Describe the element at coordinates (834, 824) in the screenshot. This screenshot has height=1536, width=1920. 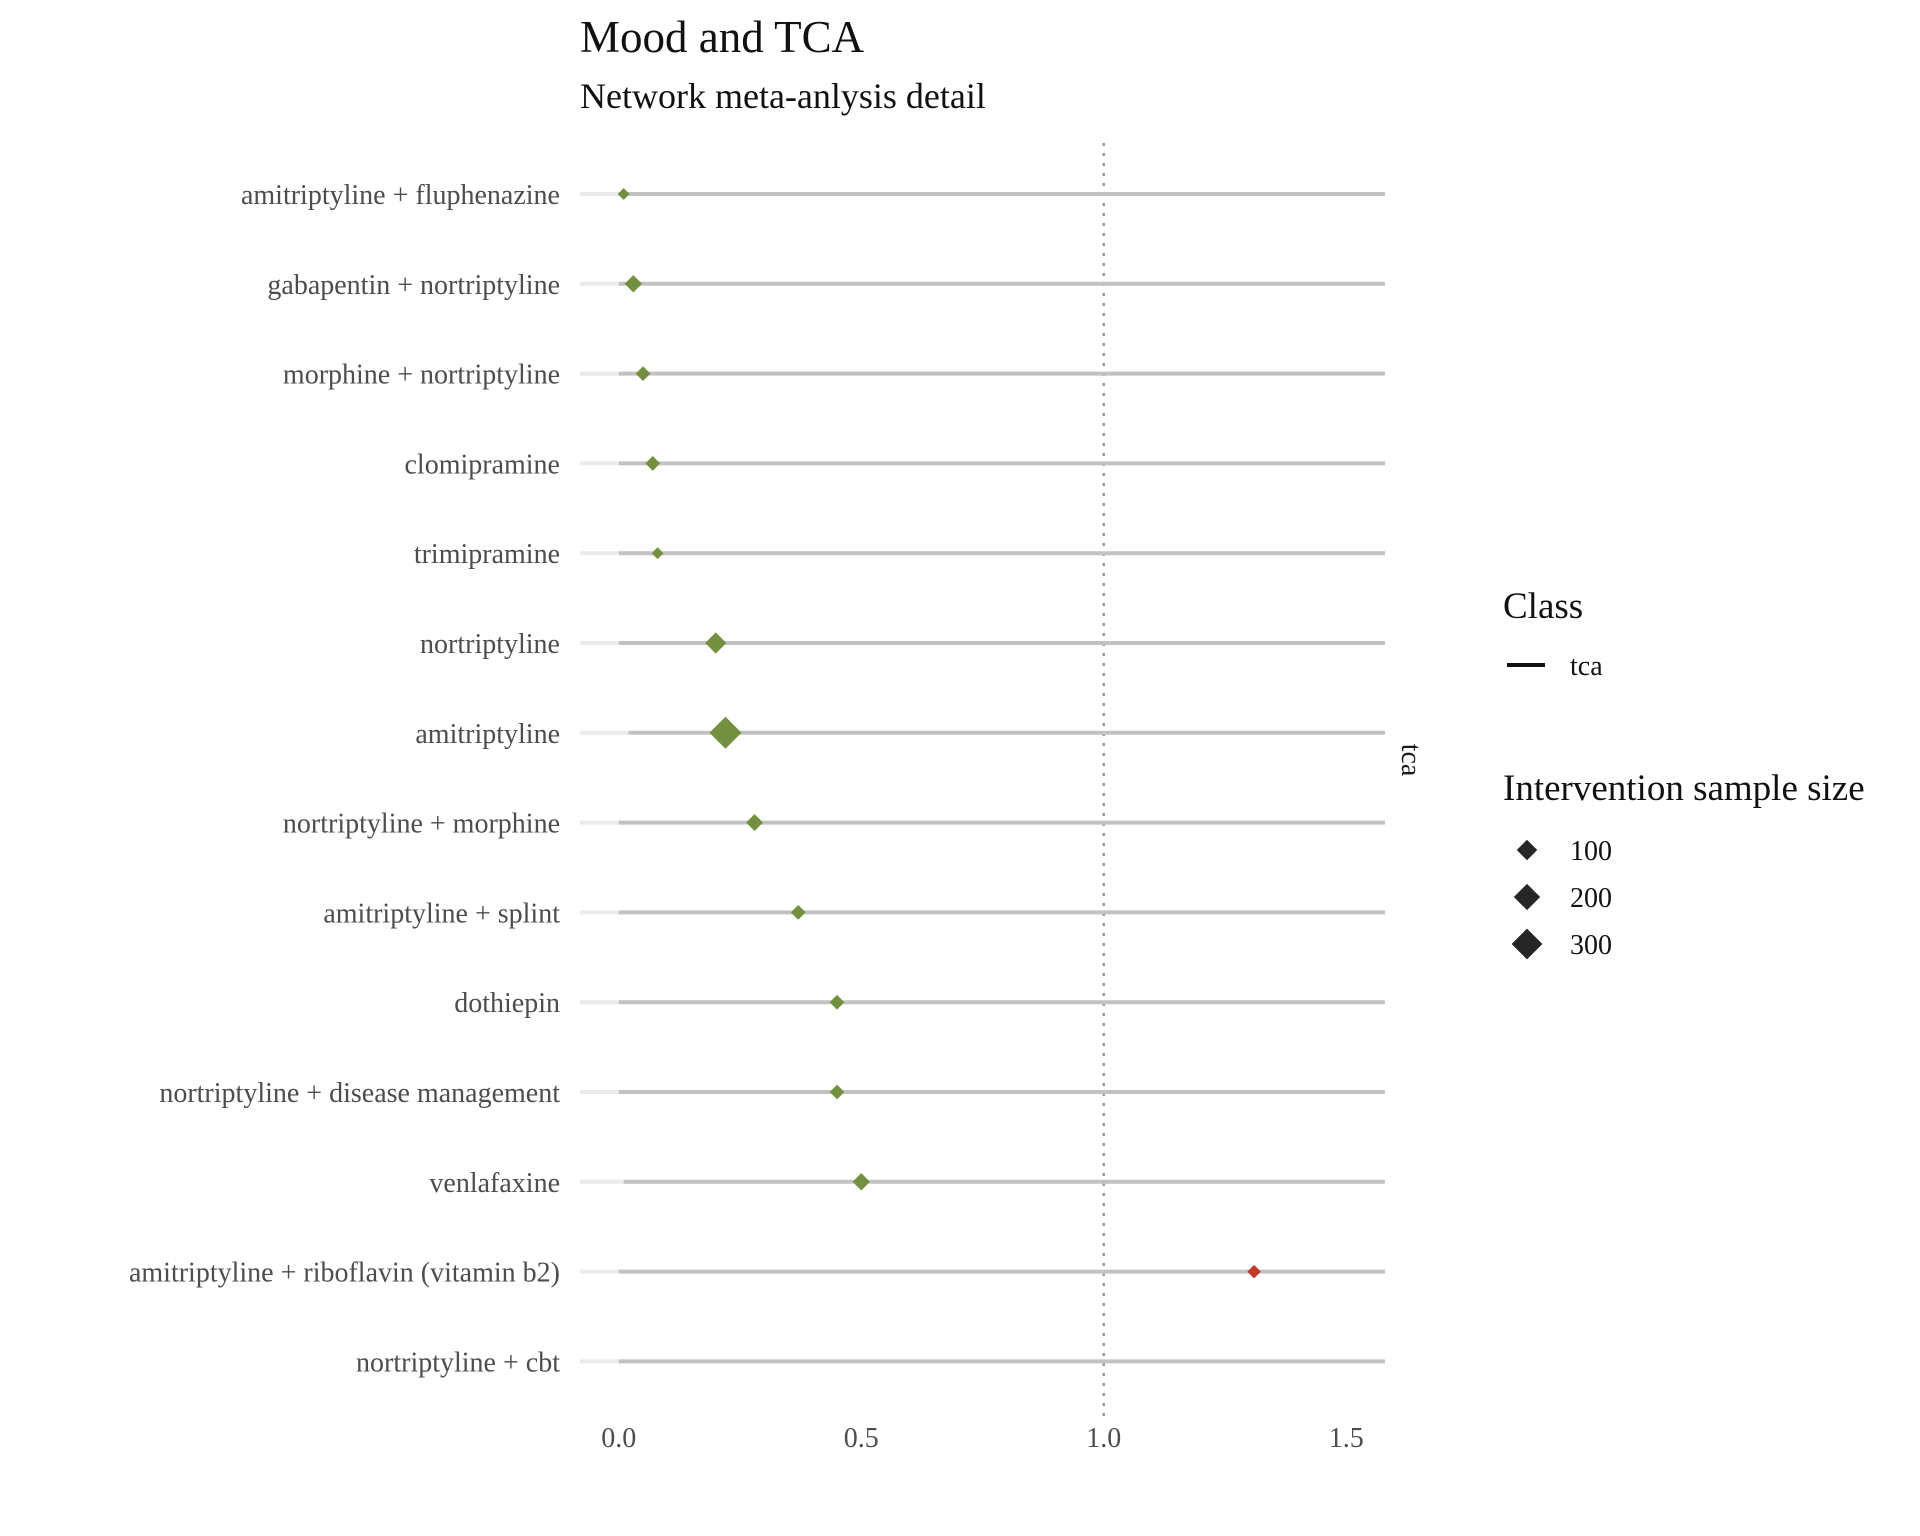
I see `chart-row: nortriptyline + morphine` at that location.